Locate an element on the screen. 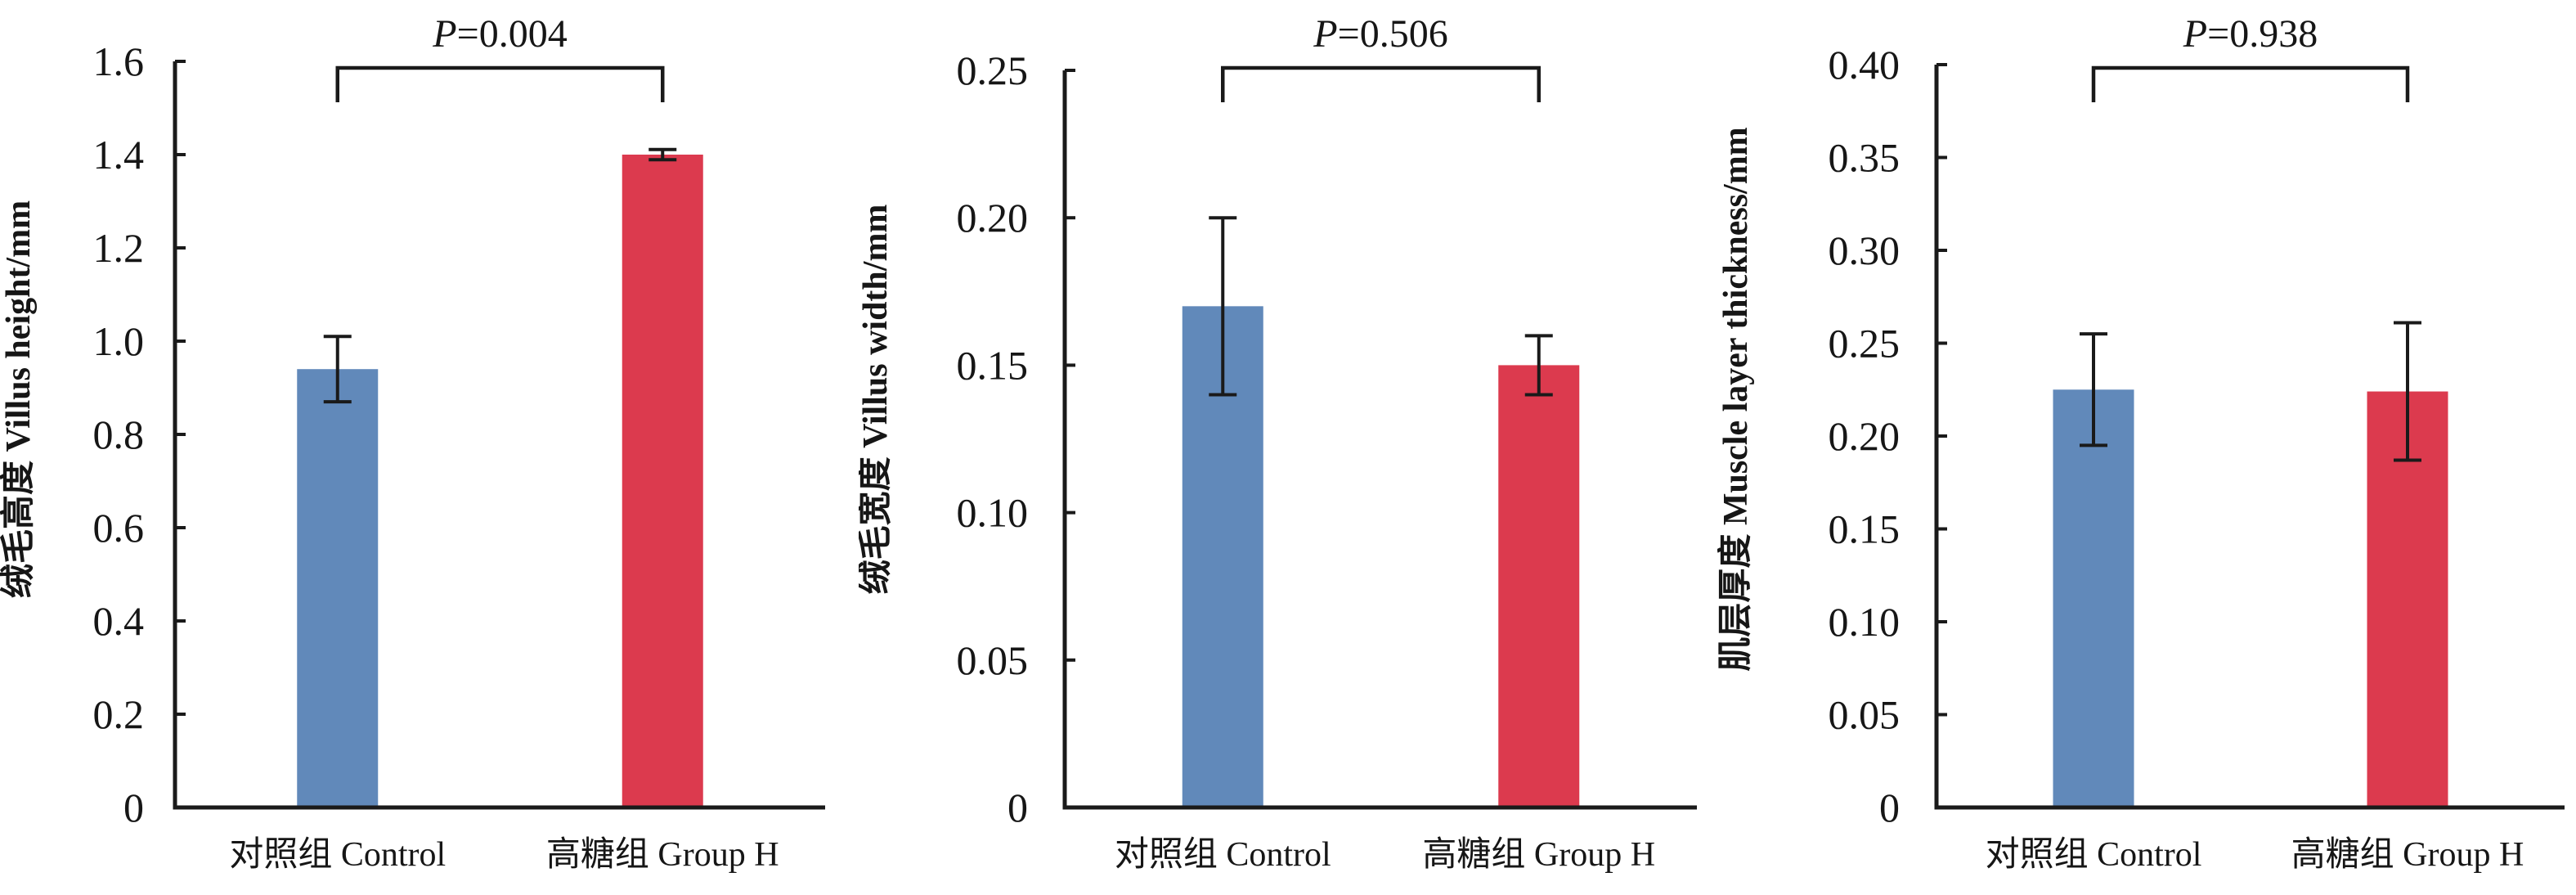  y-tick-label: 0.8 is located at coordinates (119, 434).